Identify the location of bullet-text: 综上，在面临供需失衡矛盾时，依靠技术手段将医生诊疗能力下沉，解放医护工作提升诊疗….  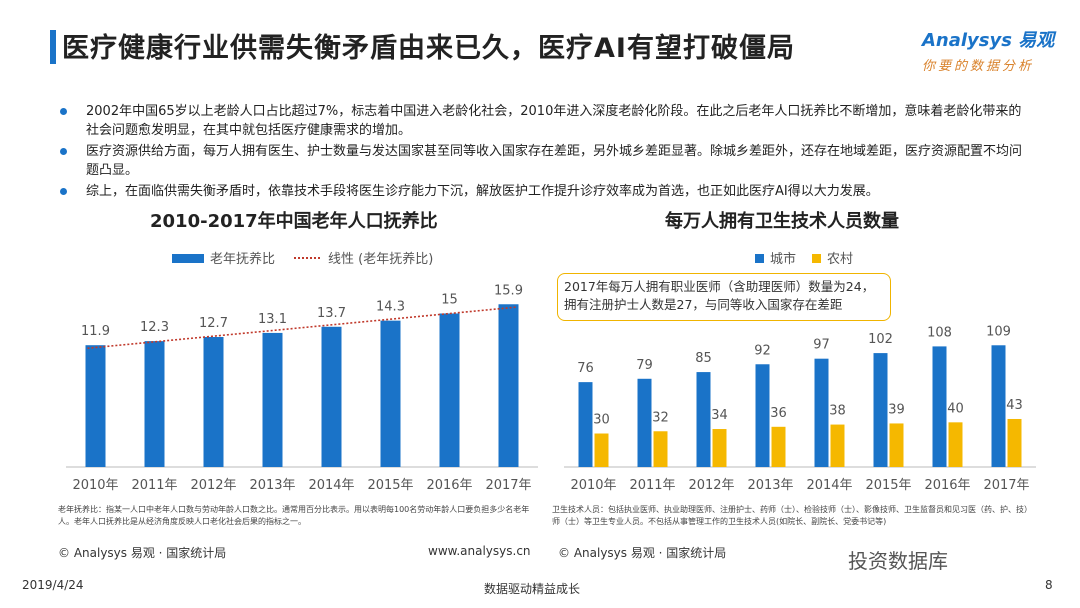
(482, 191).